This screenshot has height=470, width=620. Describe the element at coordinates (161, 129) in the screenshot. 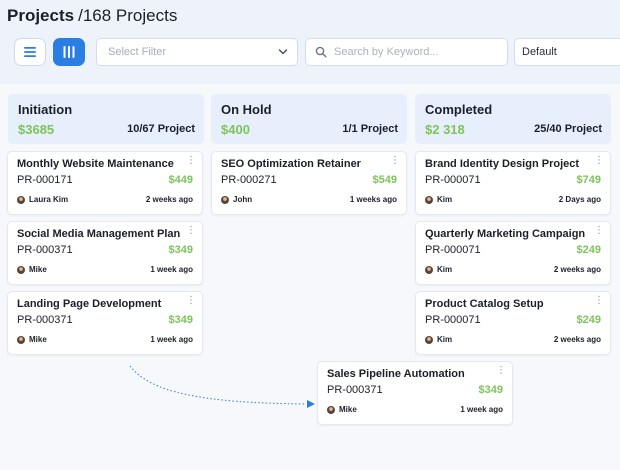

I see `column-project-count: 10/67 Project` at that location.